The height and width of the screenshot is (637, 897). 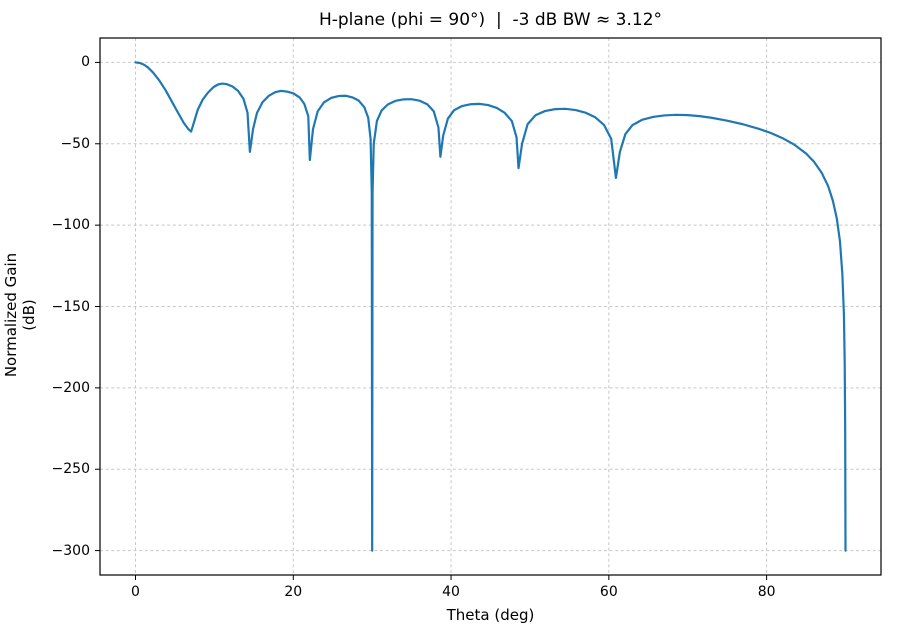 What do you see at coordinates (135, 592) in the screenshot?
I see `x-tick-label: 0` at bounding box center [135, 592].